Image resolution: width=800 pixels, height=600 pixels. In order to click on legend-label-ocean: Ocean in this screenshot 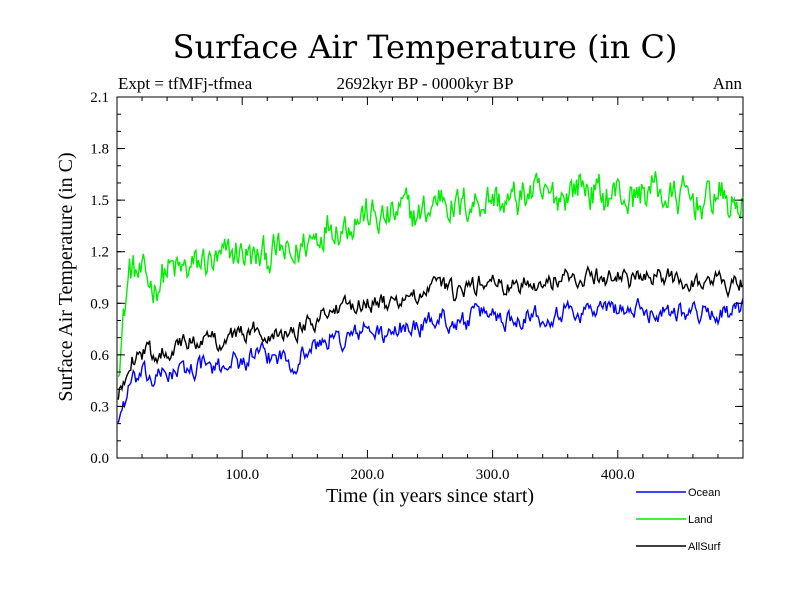, I will do `click(704, 493)`.